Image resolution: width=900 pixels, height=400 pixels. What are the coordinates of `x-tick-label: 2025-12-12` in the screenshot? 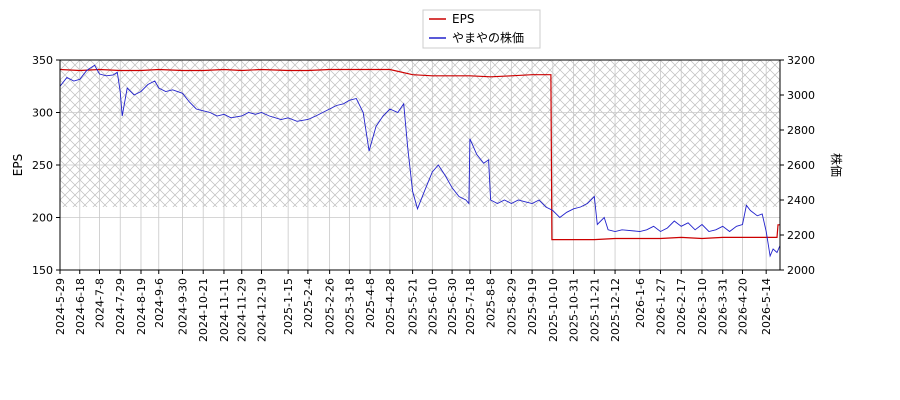 It's located at (615, 310).